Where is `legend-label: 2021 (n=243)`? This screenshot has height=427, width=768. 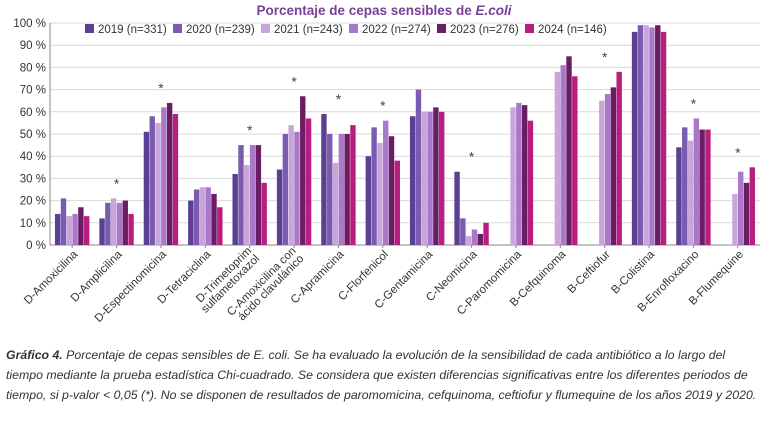 legend-label: 2021 (n=243) is located at coordinates (308, 30).